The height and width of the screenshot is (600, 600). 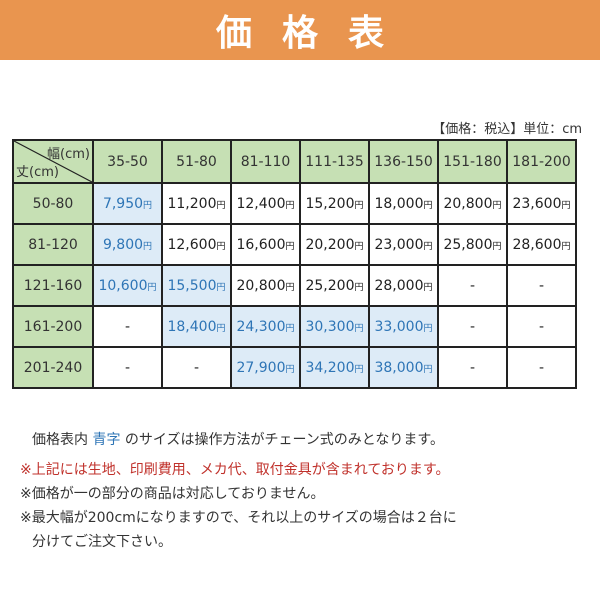 What do you see at coordinates (62, 440) in the screenshot?
I see `note-text: 価格表内` at bounding box center [62, 440].